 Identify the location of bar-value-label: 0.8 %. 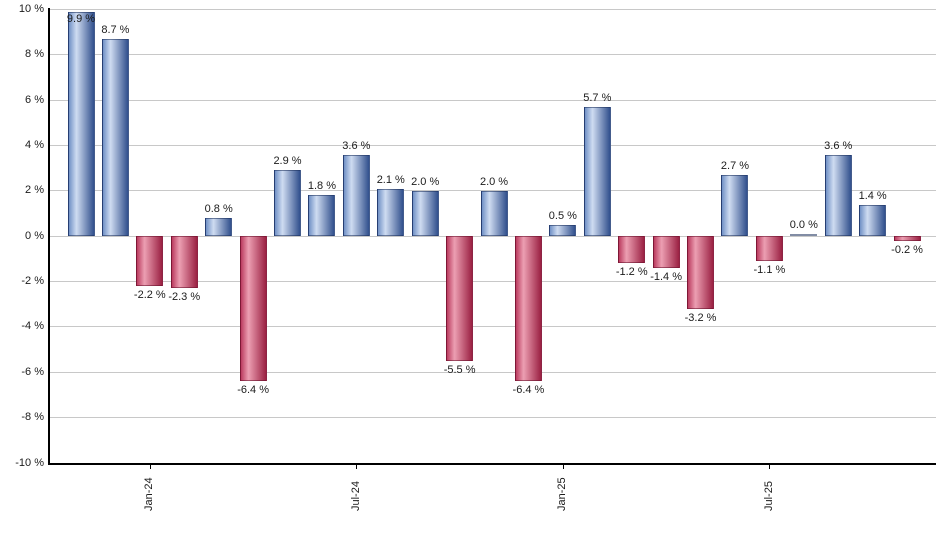
(218, 209).